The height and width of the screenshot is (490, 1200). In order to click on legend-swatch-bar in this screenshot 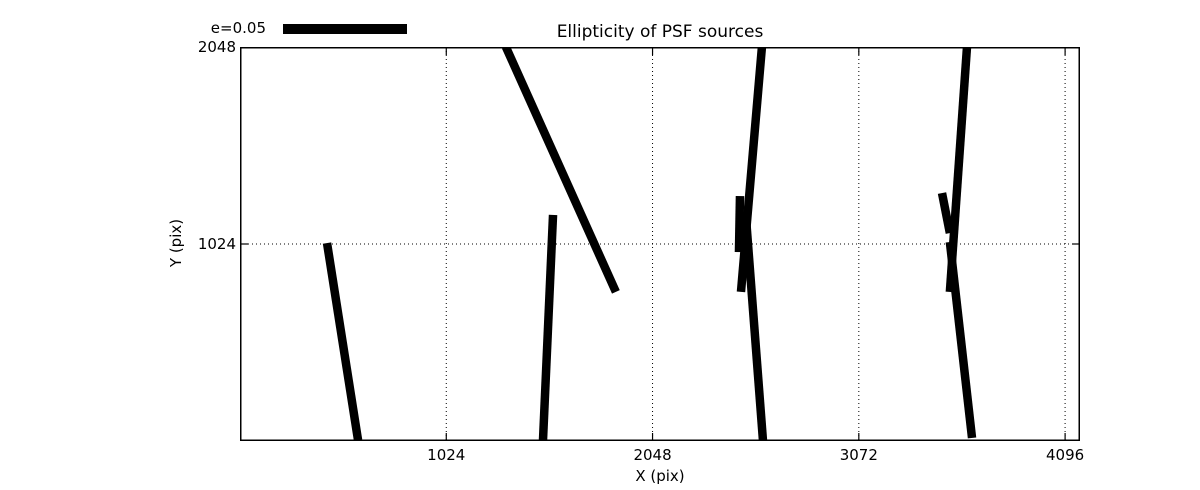, I will do `click(345, 29)`.